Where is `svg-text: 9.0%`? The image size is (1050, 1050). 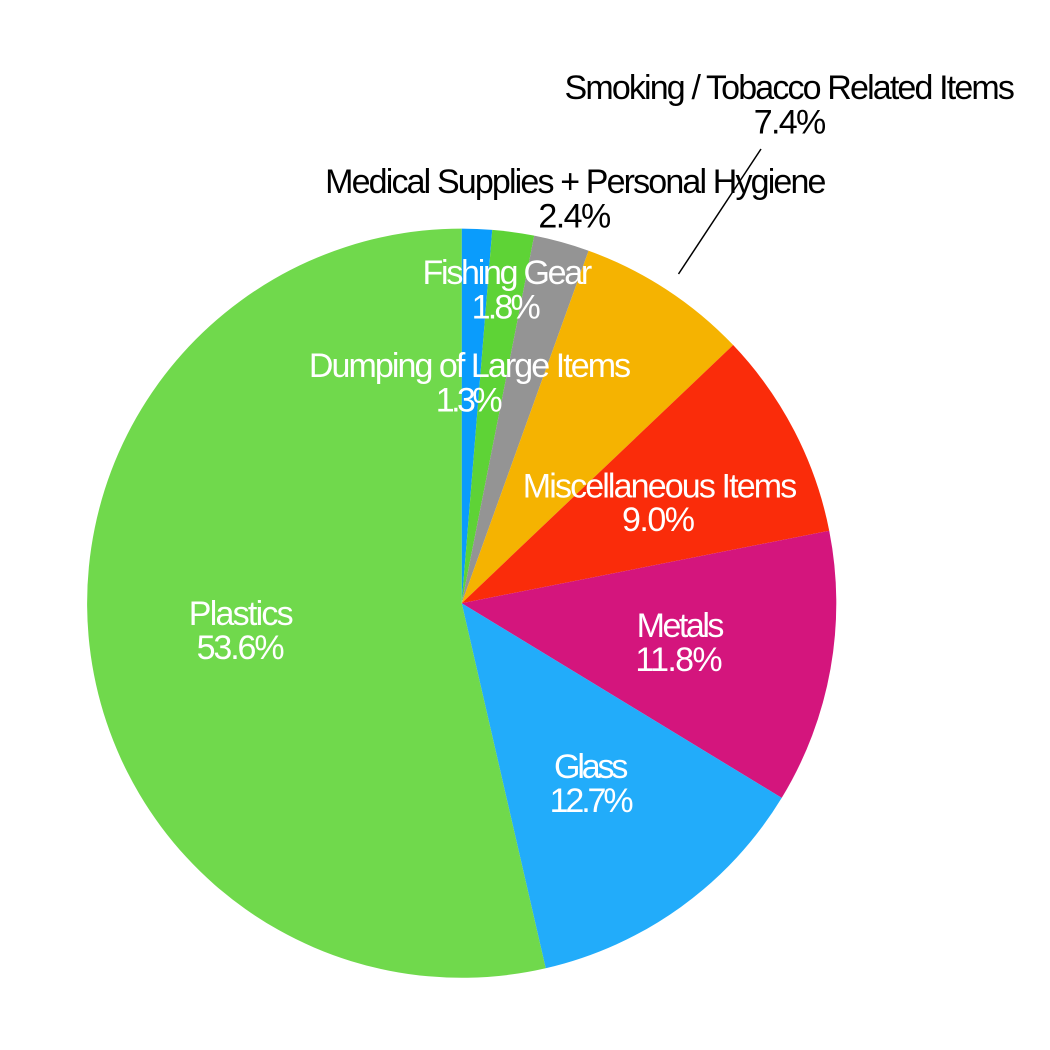
svg-text: 9.0% is located at coordinates (658, 520).